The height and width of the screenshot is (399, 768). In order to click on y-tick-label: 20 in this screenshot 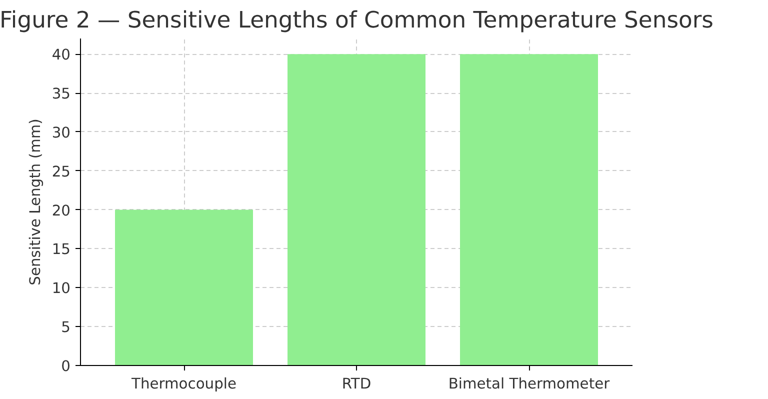, I will do `click(61, 211)`.